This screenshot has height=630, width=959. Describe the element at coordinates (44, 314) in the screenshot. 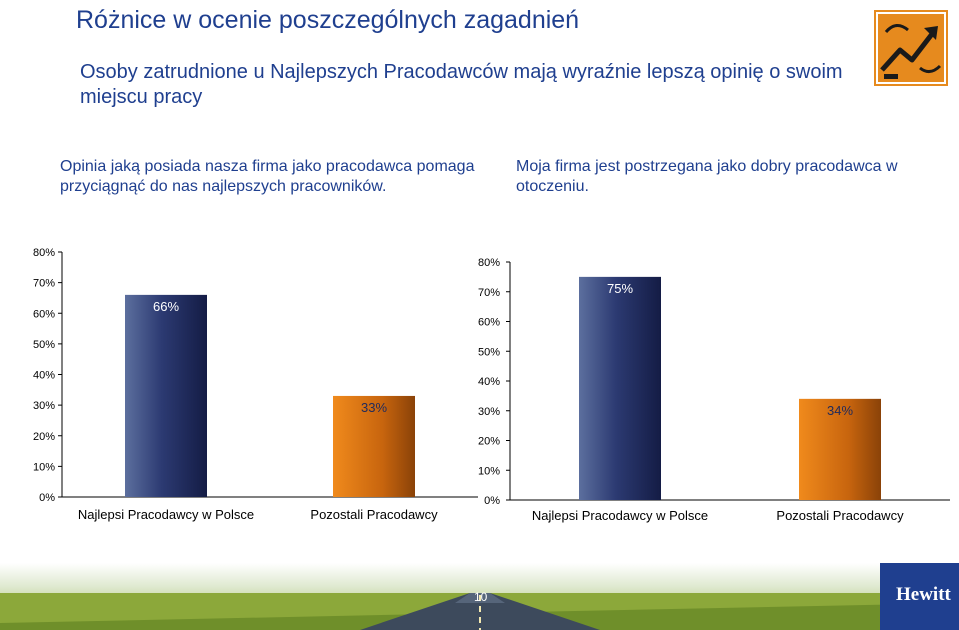

I see `chart-1-y-tick-label: 60%` at that location.